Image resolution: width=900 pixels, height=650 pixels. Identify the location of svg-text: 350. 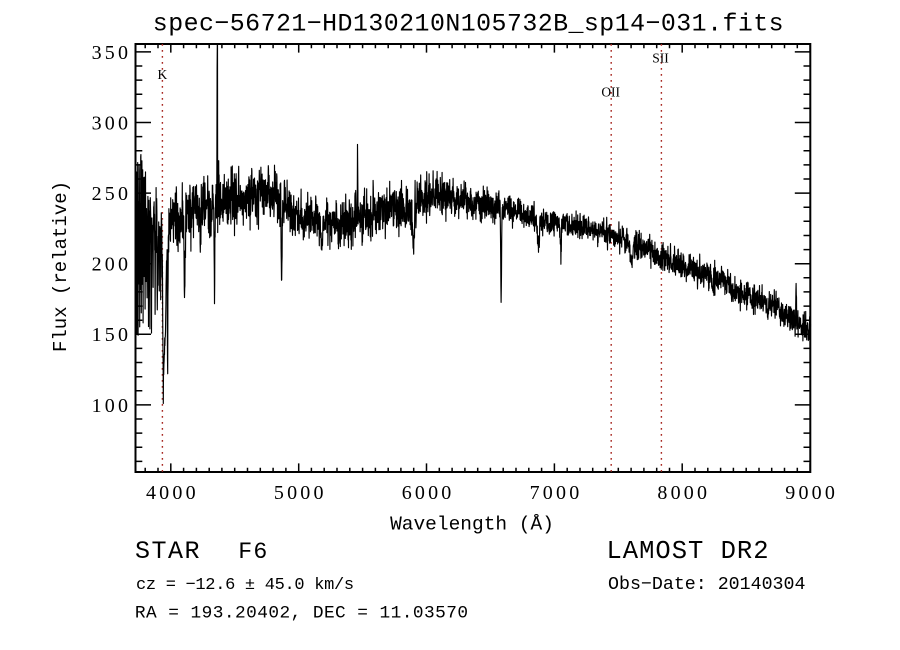
(112, 53).